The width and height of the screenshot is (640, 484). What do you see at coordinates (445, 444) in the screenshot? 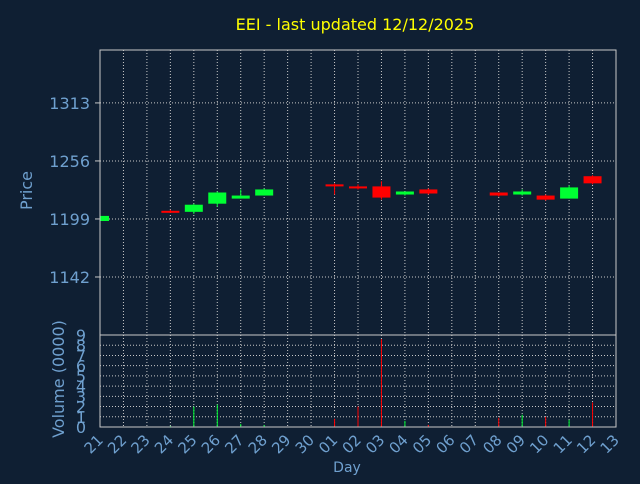
I see `x-tick-label: 06` at bounding box center [445, 444].